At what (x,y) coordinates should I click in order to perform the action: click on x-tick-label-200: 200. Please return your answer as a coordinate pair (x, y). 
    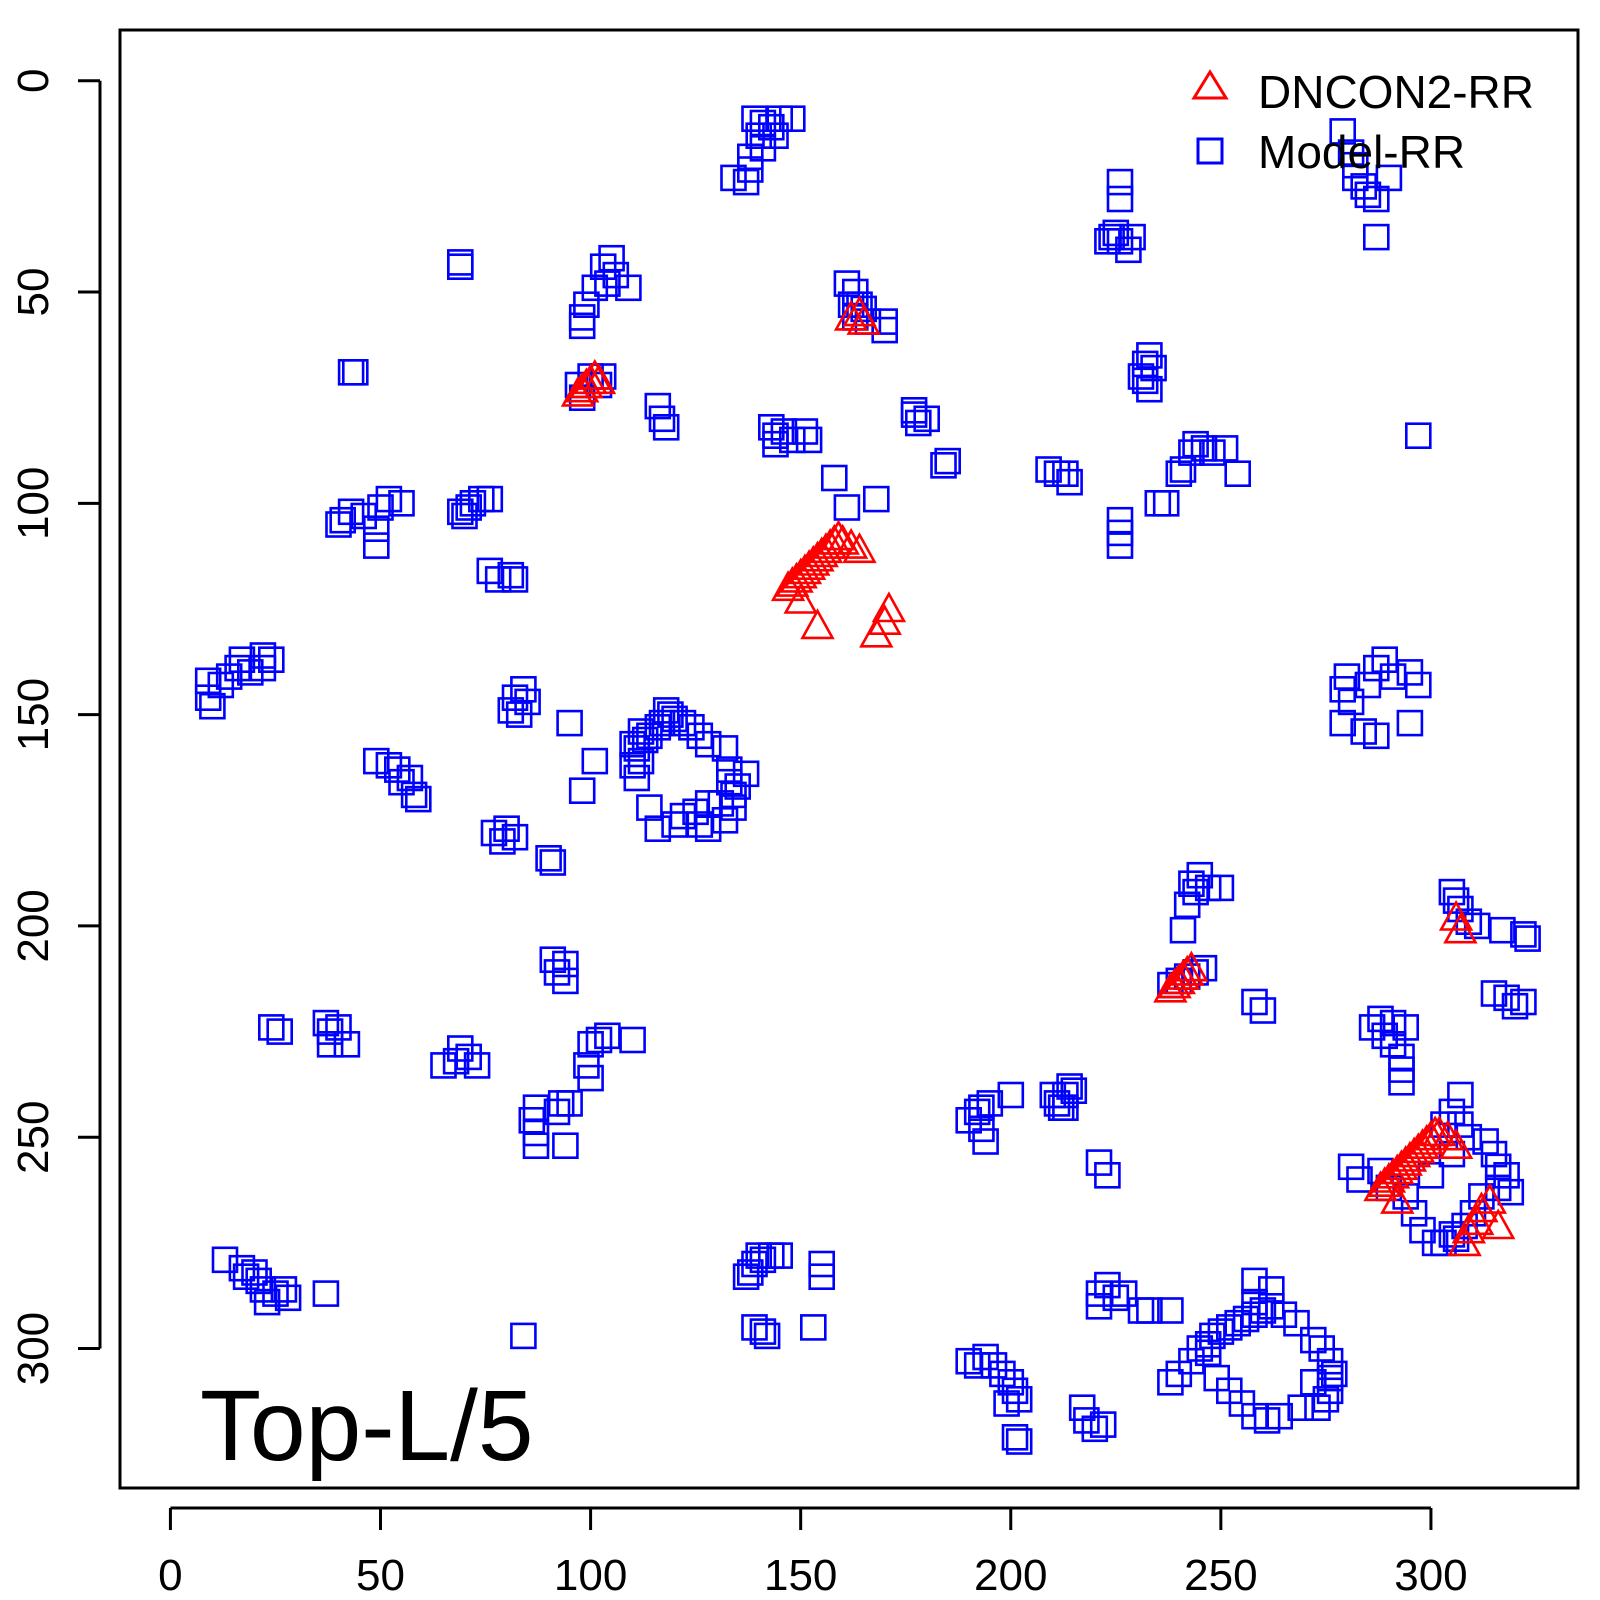
    Looking at the image, I should click on (1010, 1575).